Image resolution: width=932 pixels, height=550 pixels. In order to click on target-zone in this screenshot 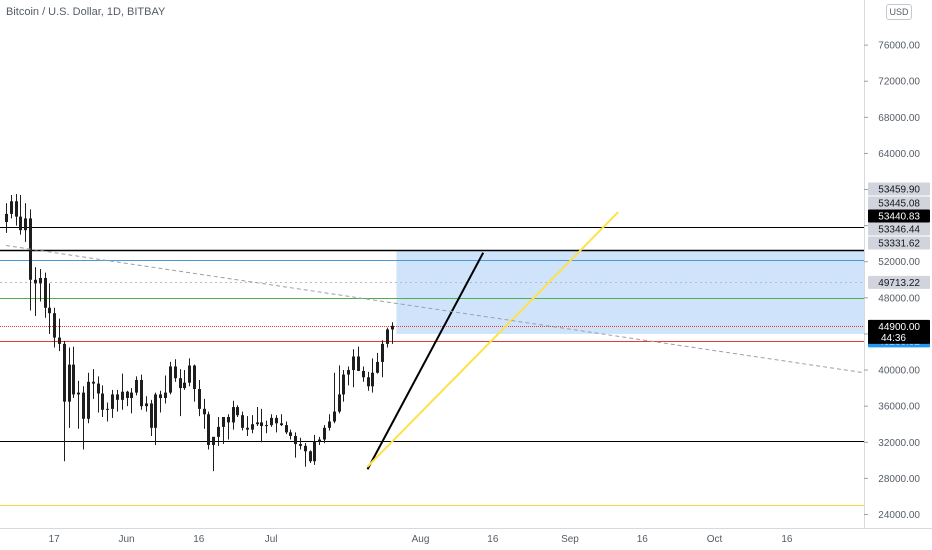, I will do `click(630, 292)`.